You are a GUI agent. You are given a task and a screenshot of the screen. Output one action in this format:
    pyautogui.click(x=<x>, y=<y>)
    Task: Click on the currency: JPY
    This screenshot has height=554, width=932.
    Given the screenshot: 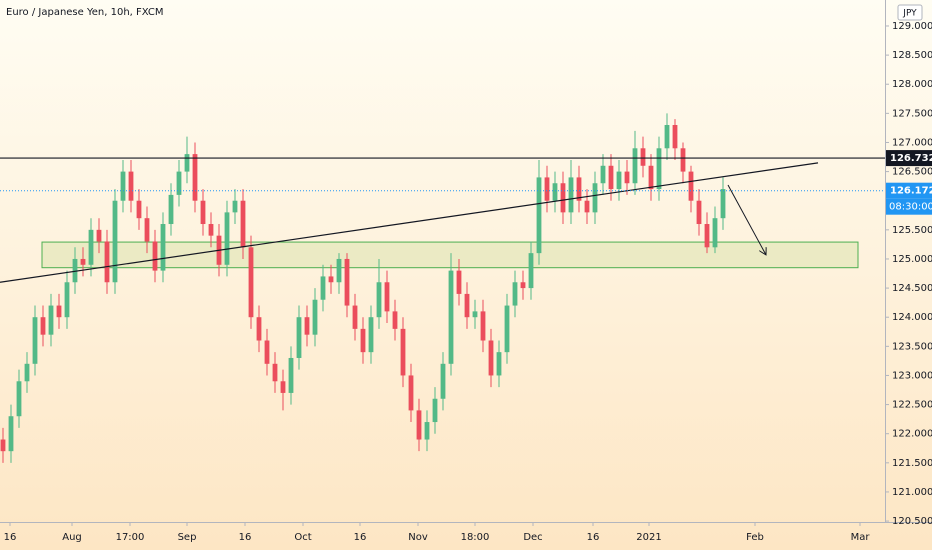 What is the action you would take?
    pyautogui.click(x=909, y=14)
    